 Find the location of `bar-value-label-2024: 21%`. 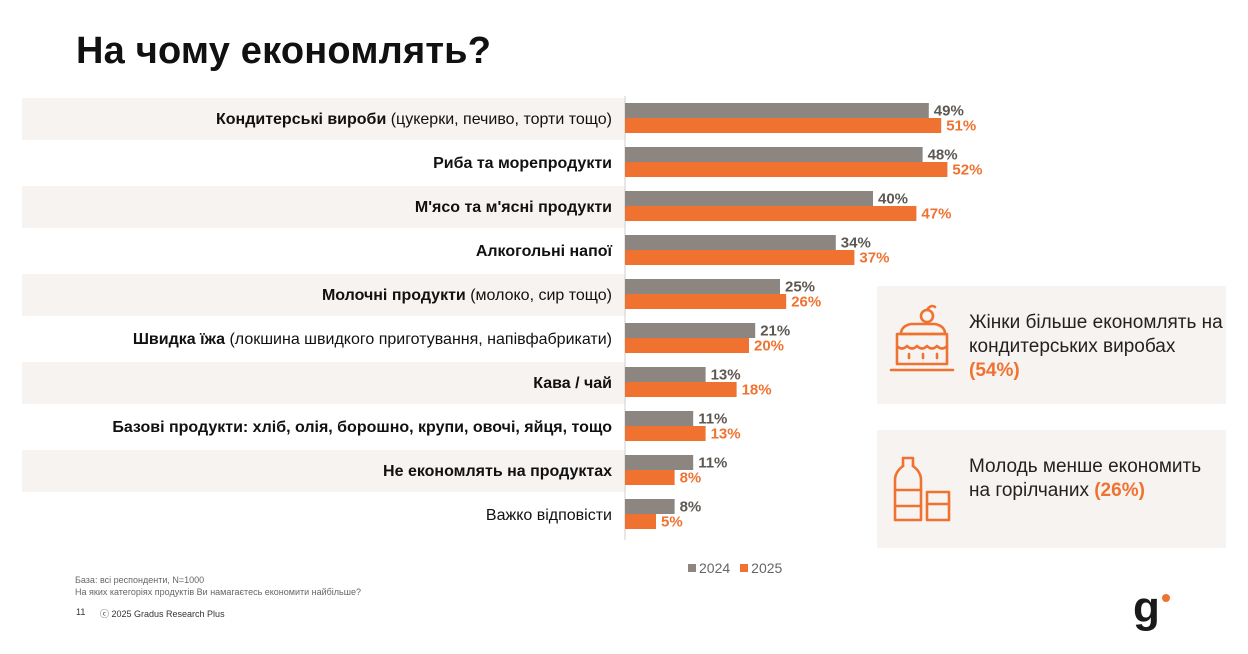

bar-value-label-2024: 21% is located at coordinates (775, 331).